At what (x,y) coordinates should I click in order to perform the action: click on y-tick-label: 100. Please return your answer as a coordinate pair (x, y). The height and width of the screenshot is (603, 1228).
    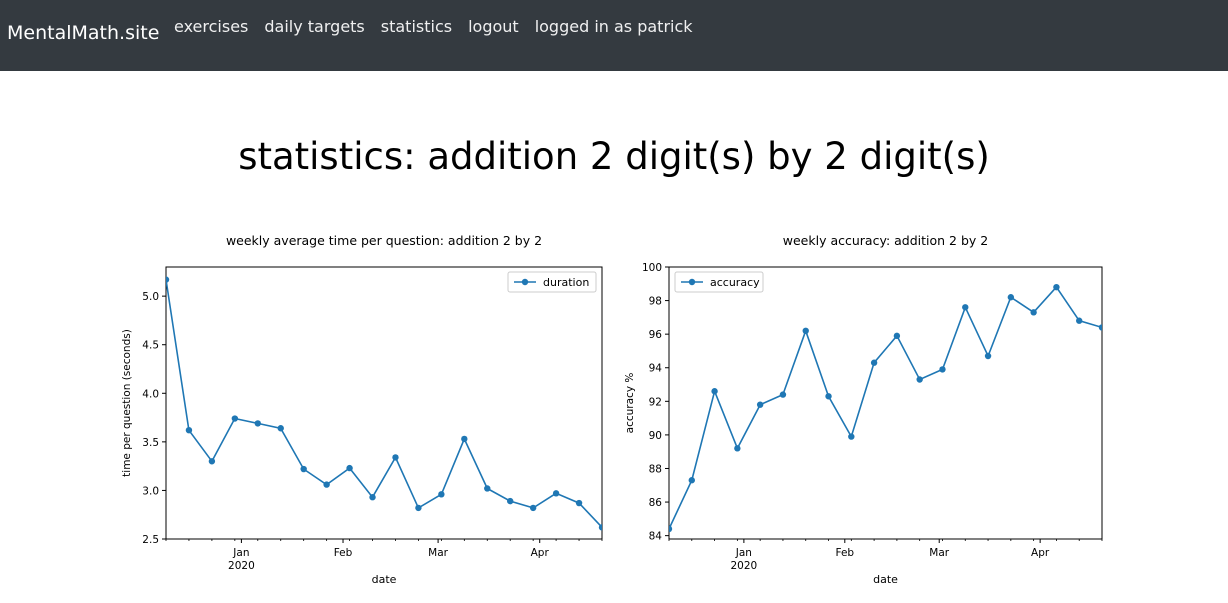
    Looking at the image, I should click on (652, 268).